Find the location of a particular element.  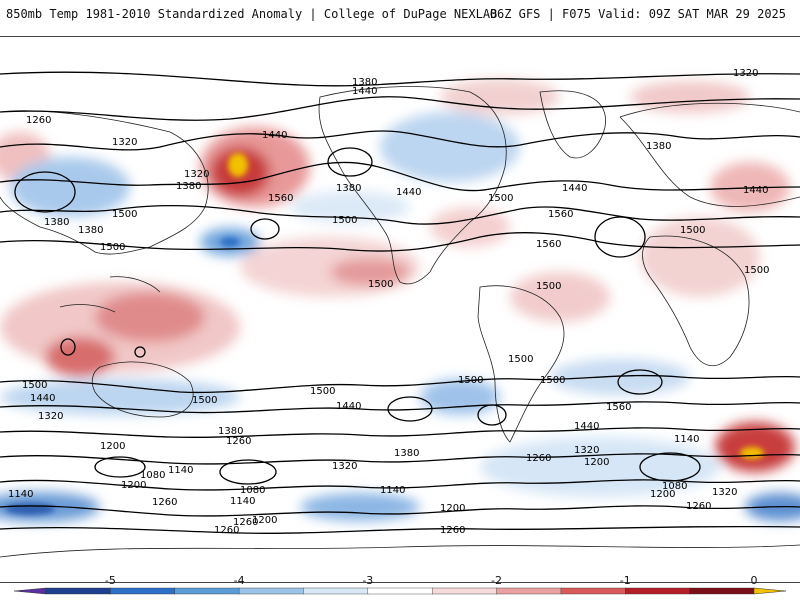

colorbar-swatches is located at coordinates (400, 591).